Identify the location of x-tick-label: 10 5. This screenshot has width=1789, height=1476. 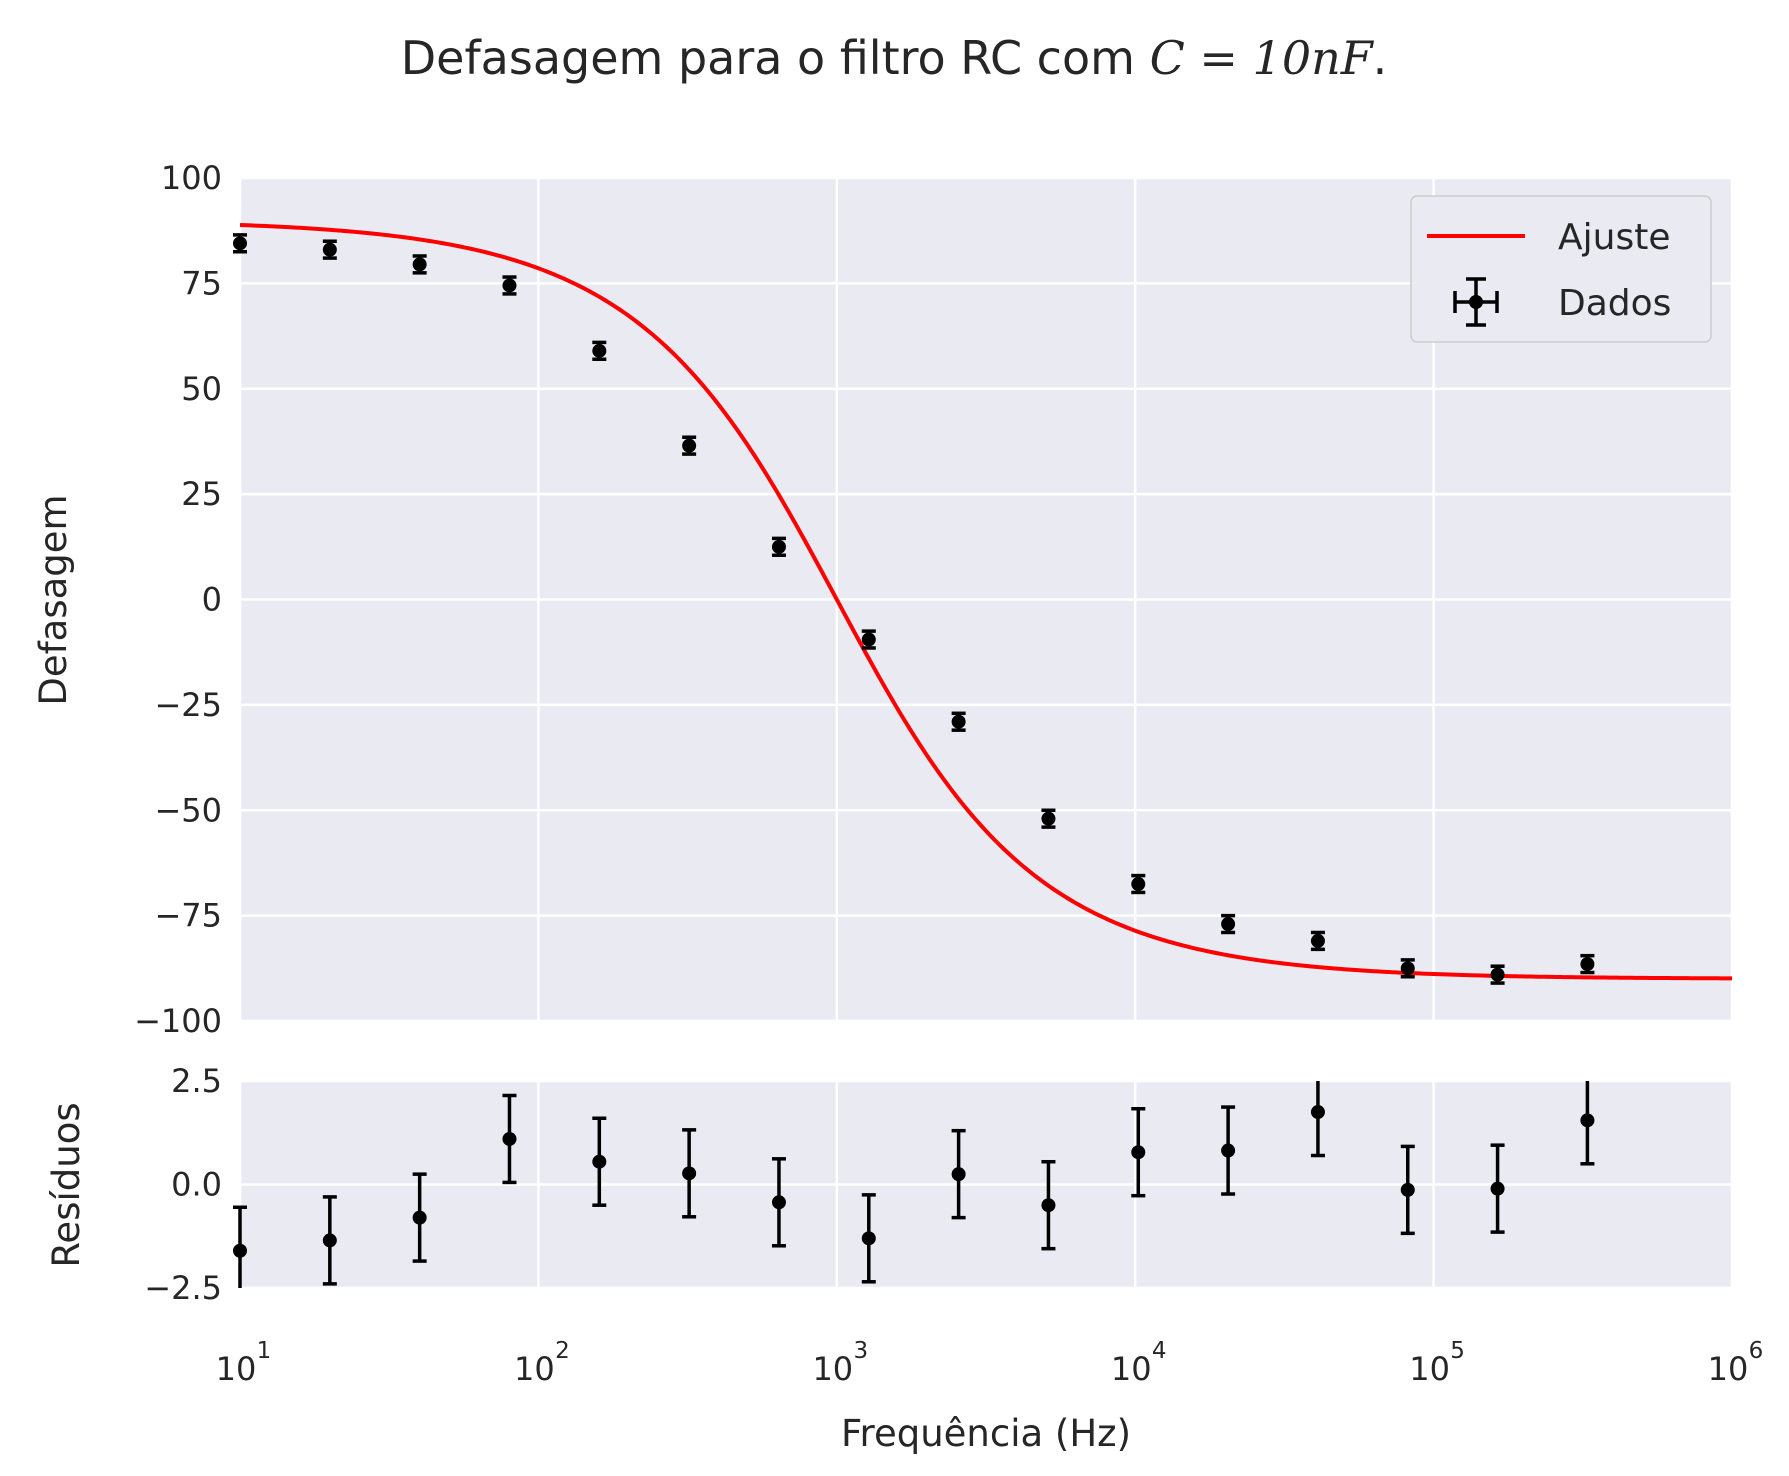
(1437, 1363).